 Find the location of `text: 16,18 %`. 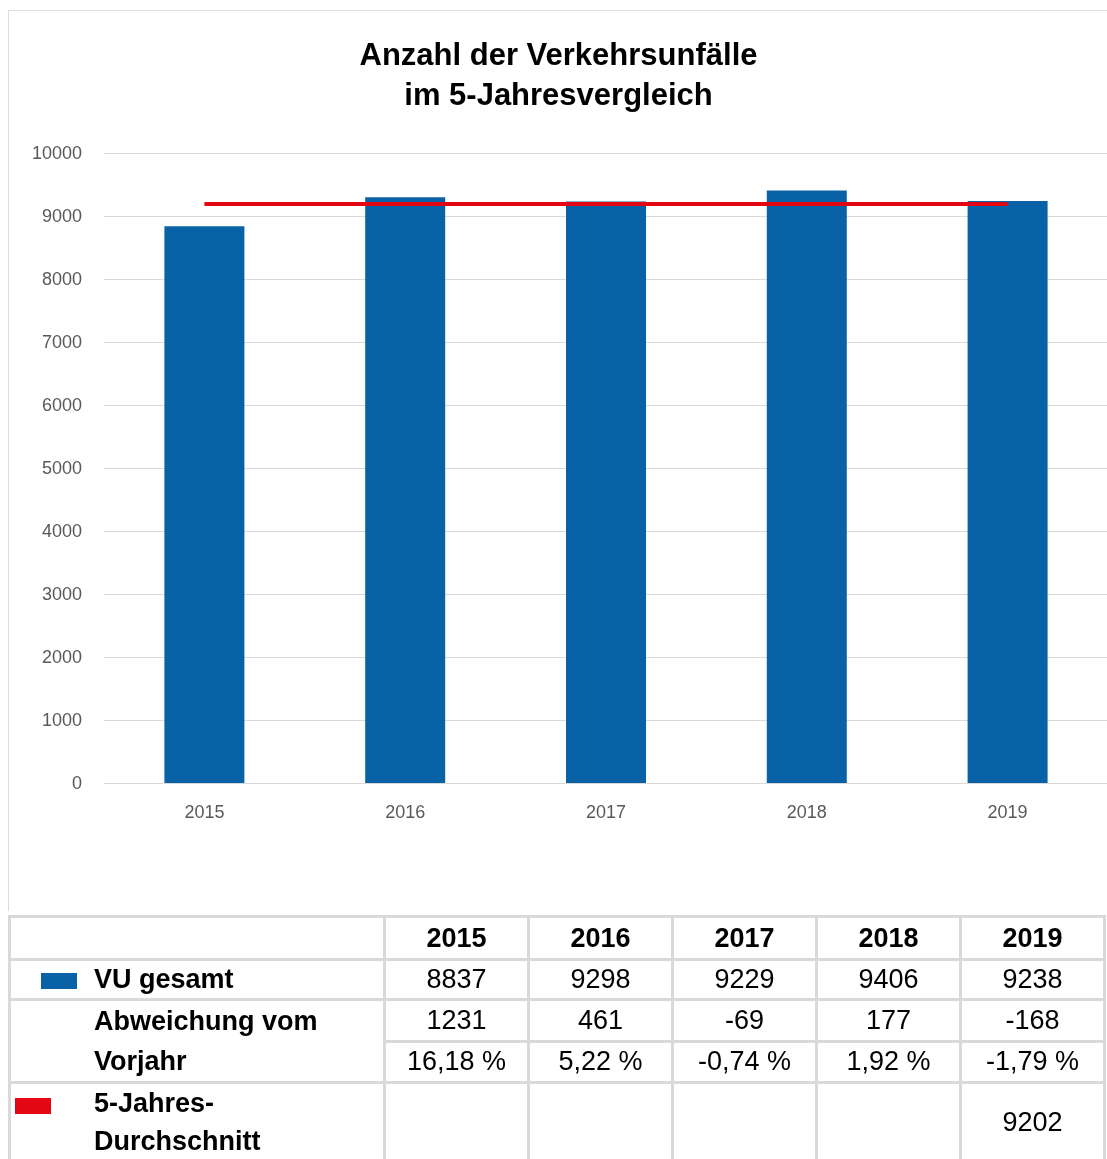

text: 16,18 % is located at coordinates (456, 1061).